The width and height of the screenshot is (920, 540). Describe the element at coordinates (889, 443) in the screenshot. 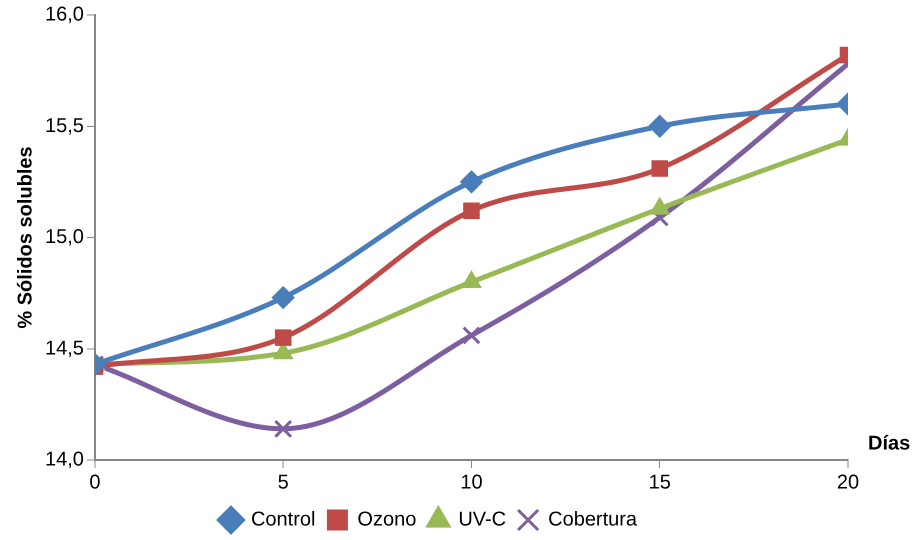

I see `x-axis-title: Días` at that location.